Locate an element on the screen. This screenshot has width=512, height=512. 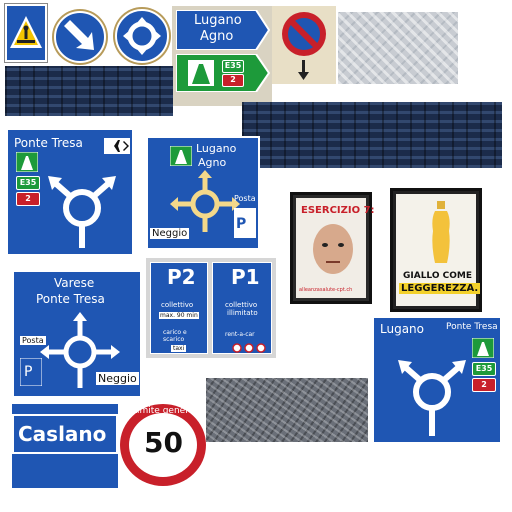
right-label: Posta is located at coordinates (245, 198).